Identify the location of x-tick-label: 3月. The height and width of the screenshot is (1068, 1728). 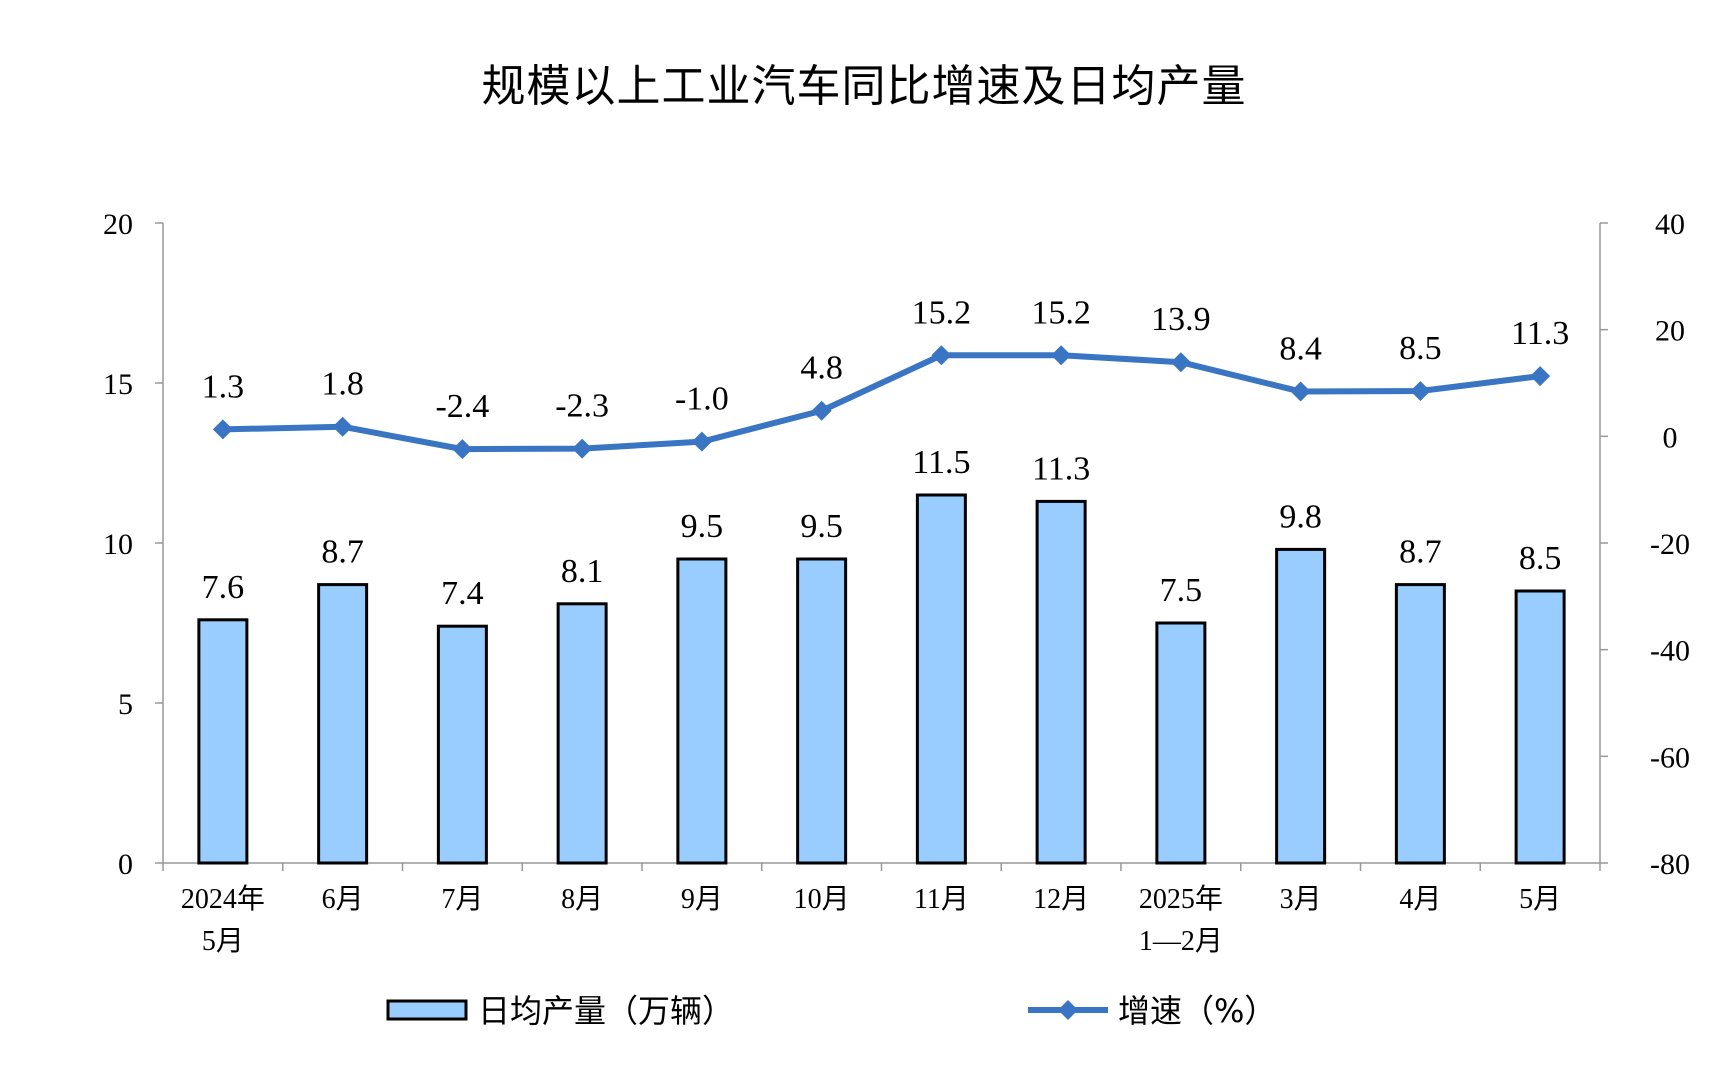
(1301, 899).